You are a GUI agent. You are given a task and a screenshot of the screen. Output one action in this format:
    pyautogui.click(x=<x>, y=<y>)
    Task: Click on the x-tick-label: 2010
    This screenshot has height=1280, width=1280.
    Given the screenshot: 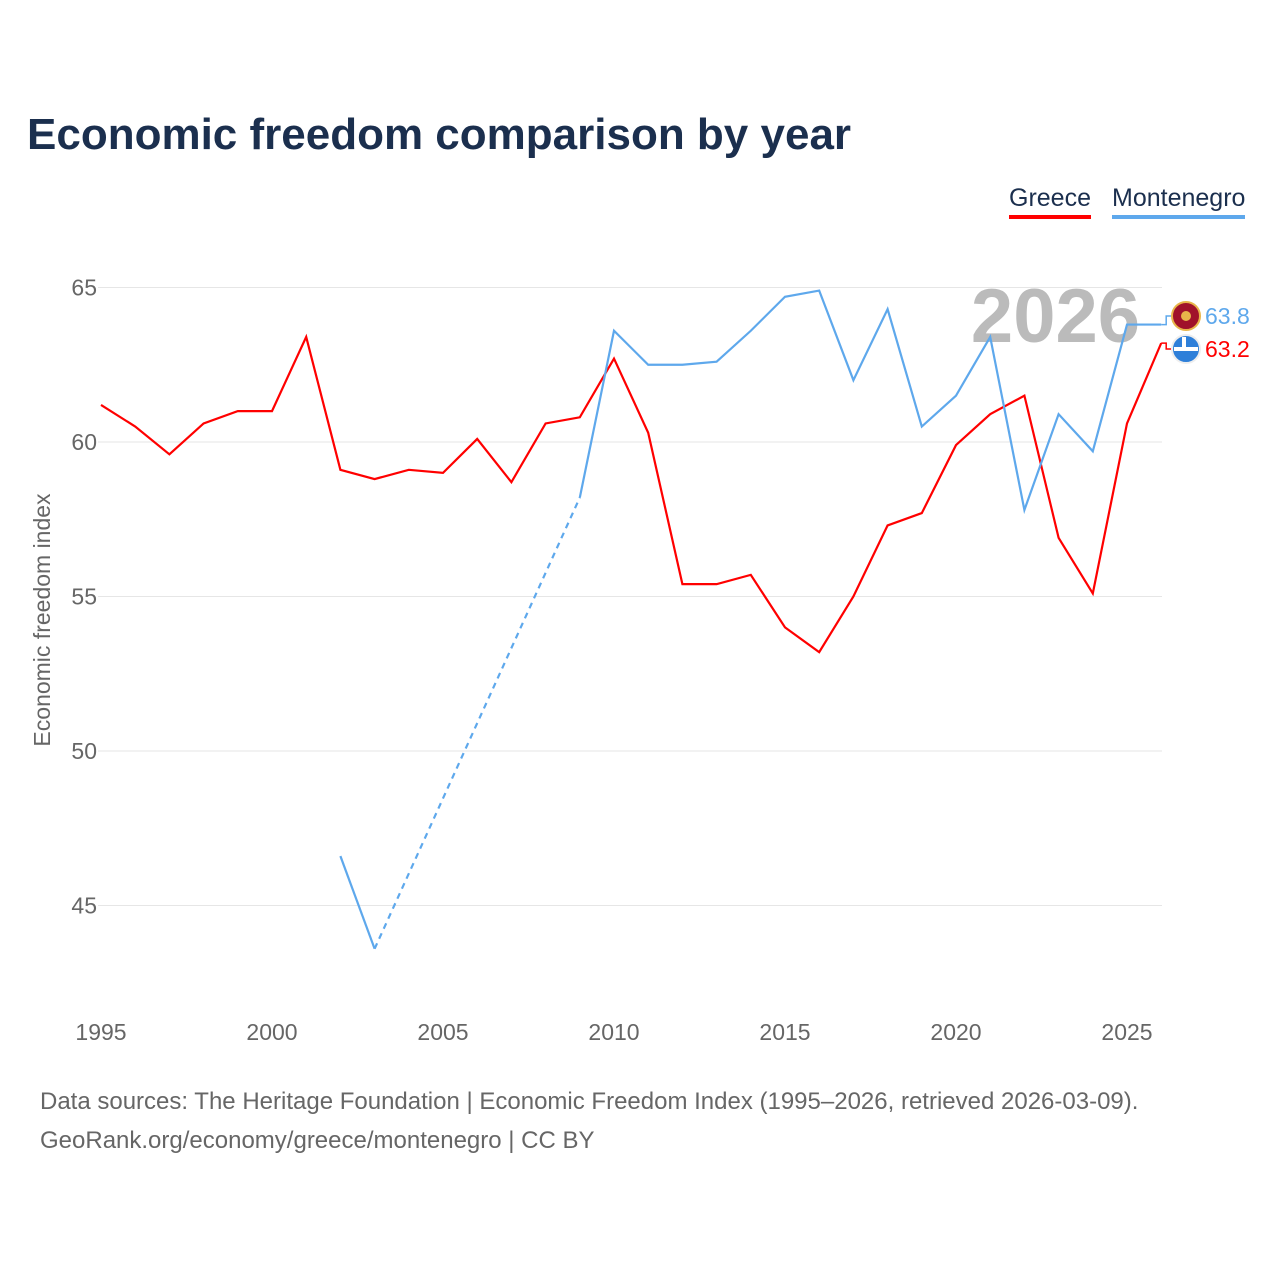 What is the action you would take?
    pyautogui.click(x=613, y=1032)
    